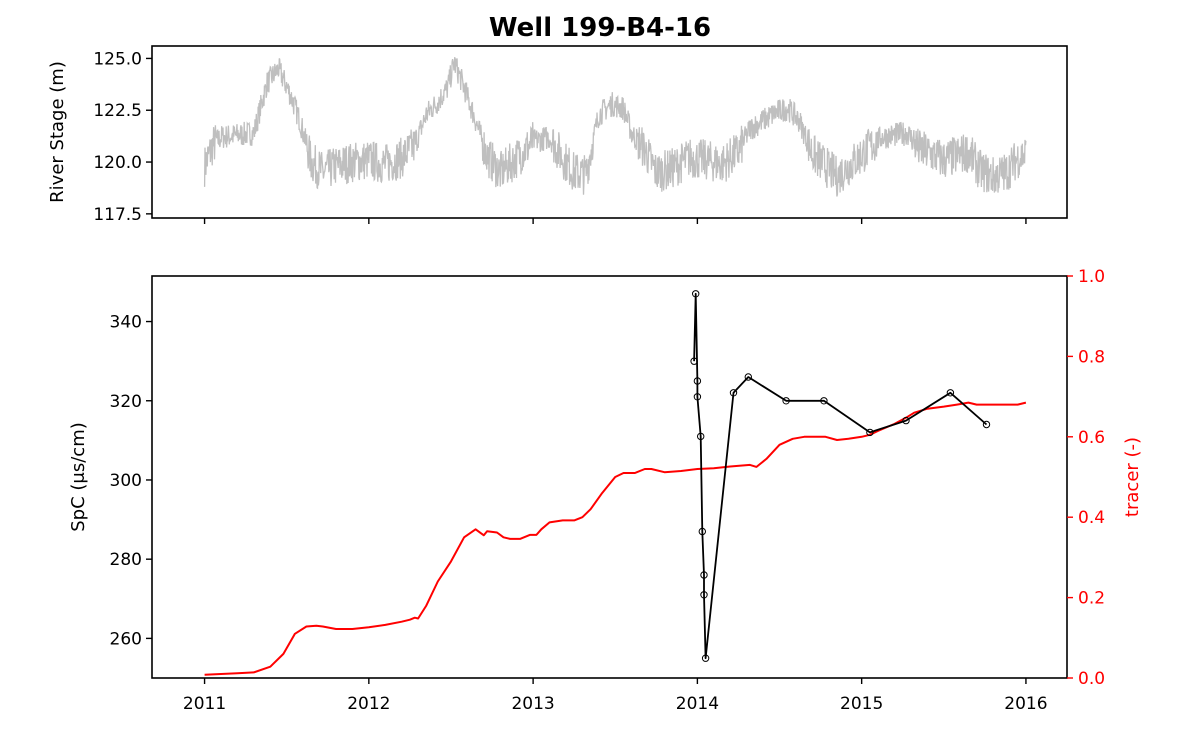  I want to click on year-x-tick-label: 2015, so click(861, 704).